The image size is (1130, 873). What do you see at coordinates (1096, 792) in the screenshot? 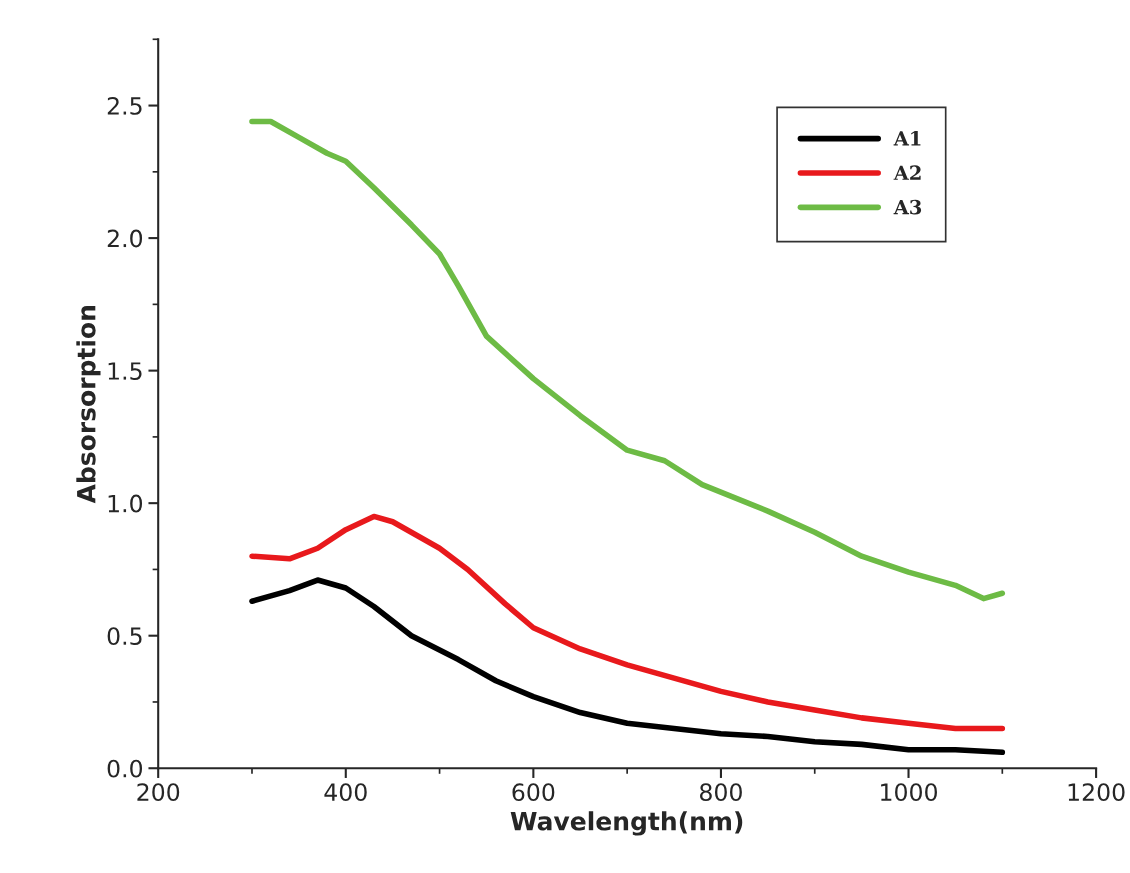
I see `x-tick-label: 1200` at bounding box center [1096, 792].